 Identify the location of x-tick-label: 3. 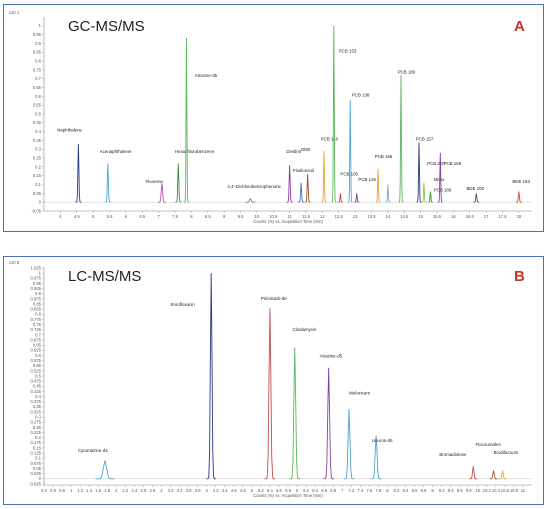
(161, 490).